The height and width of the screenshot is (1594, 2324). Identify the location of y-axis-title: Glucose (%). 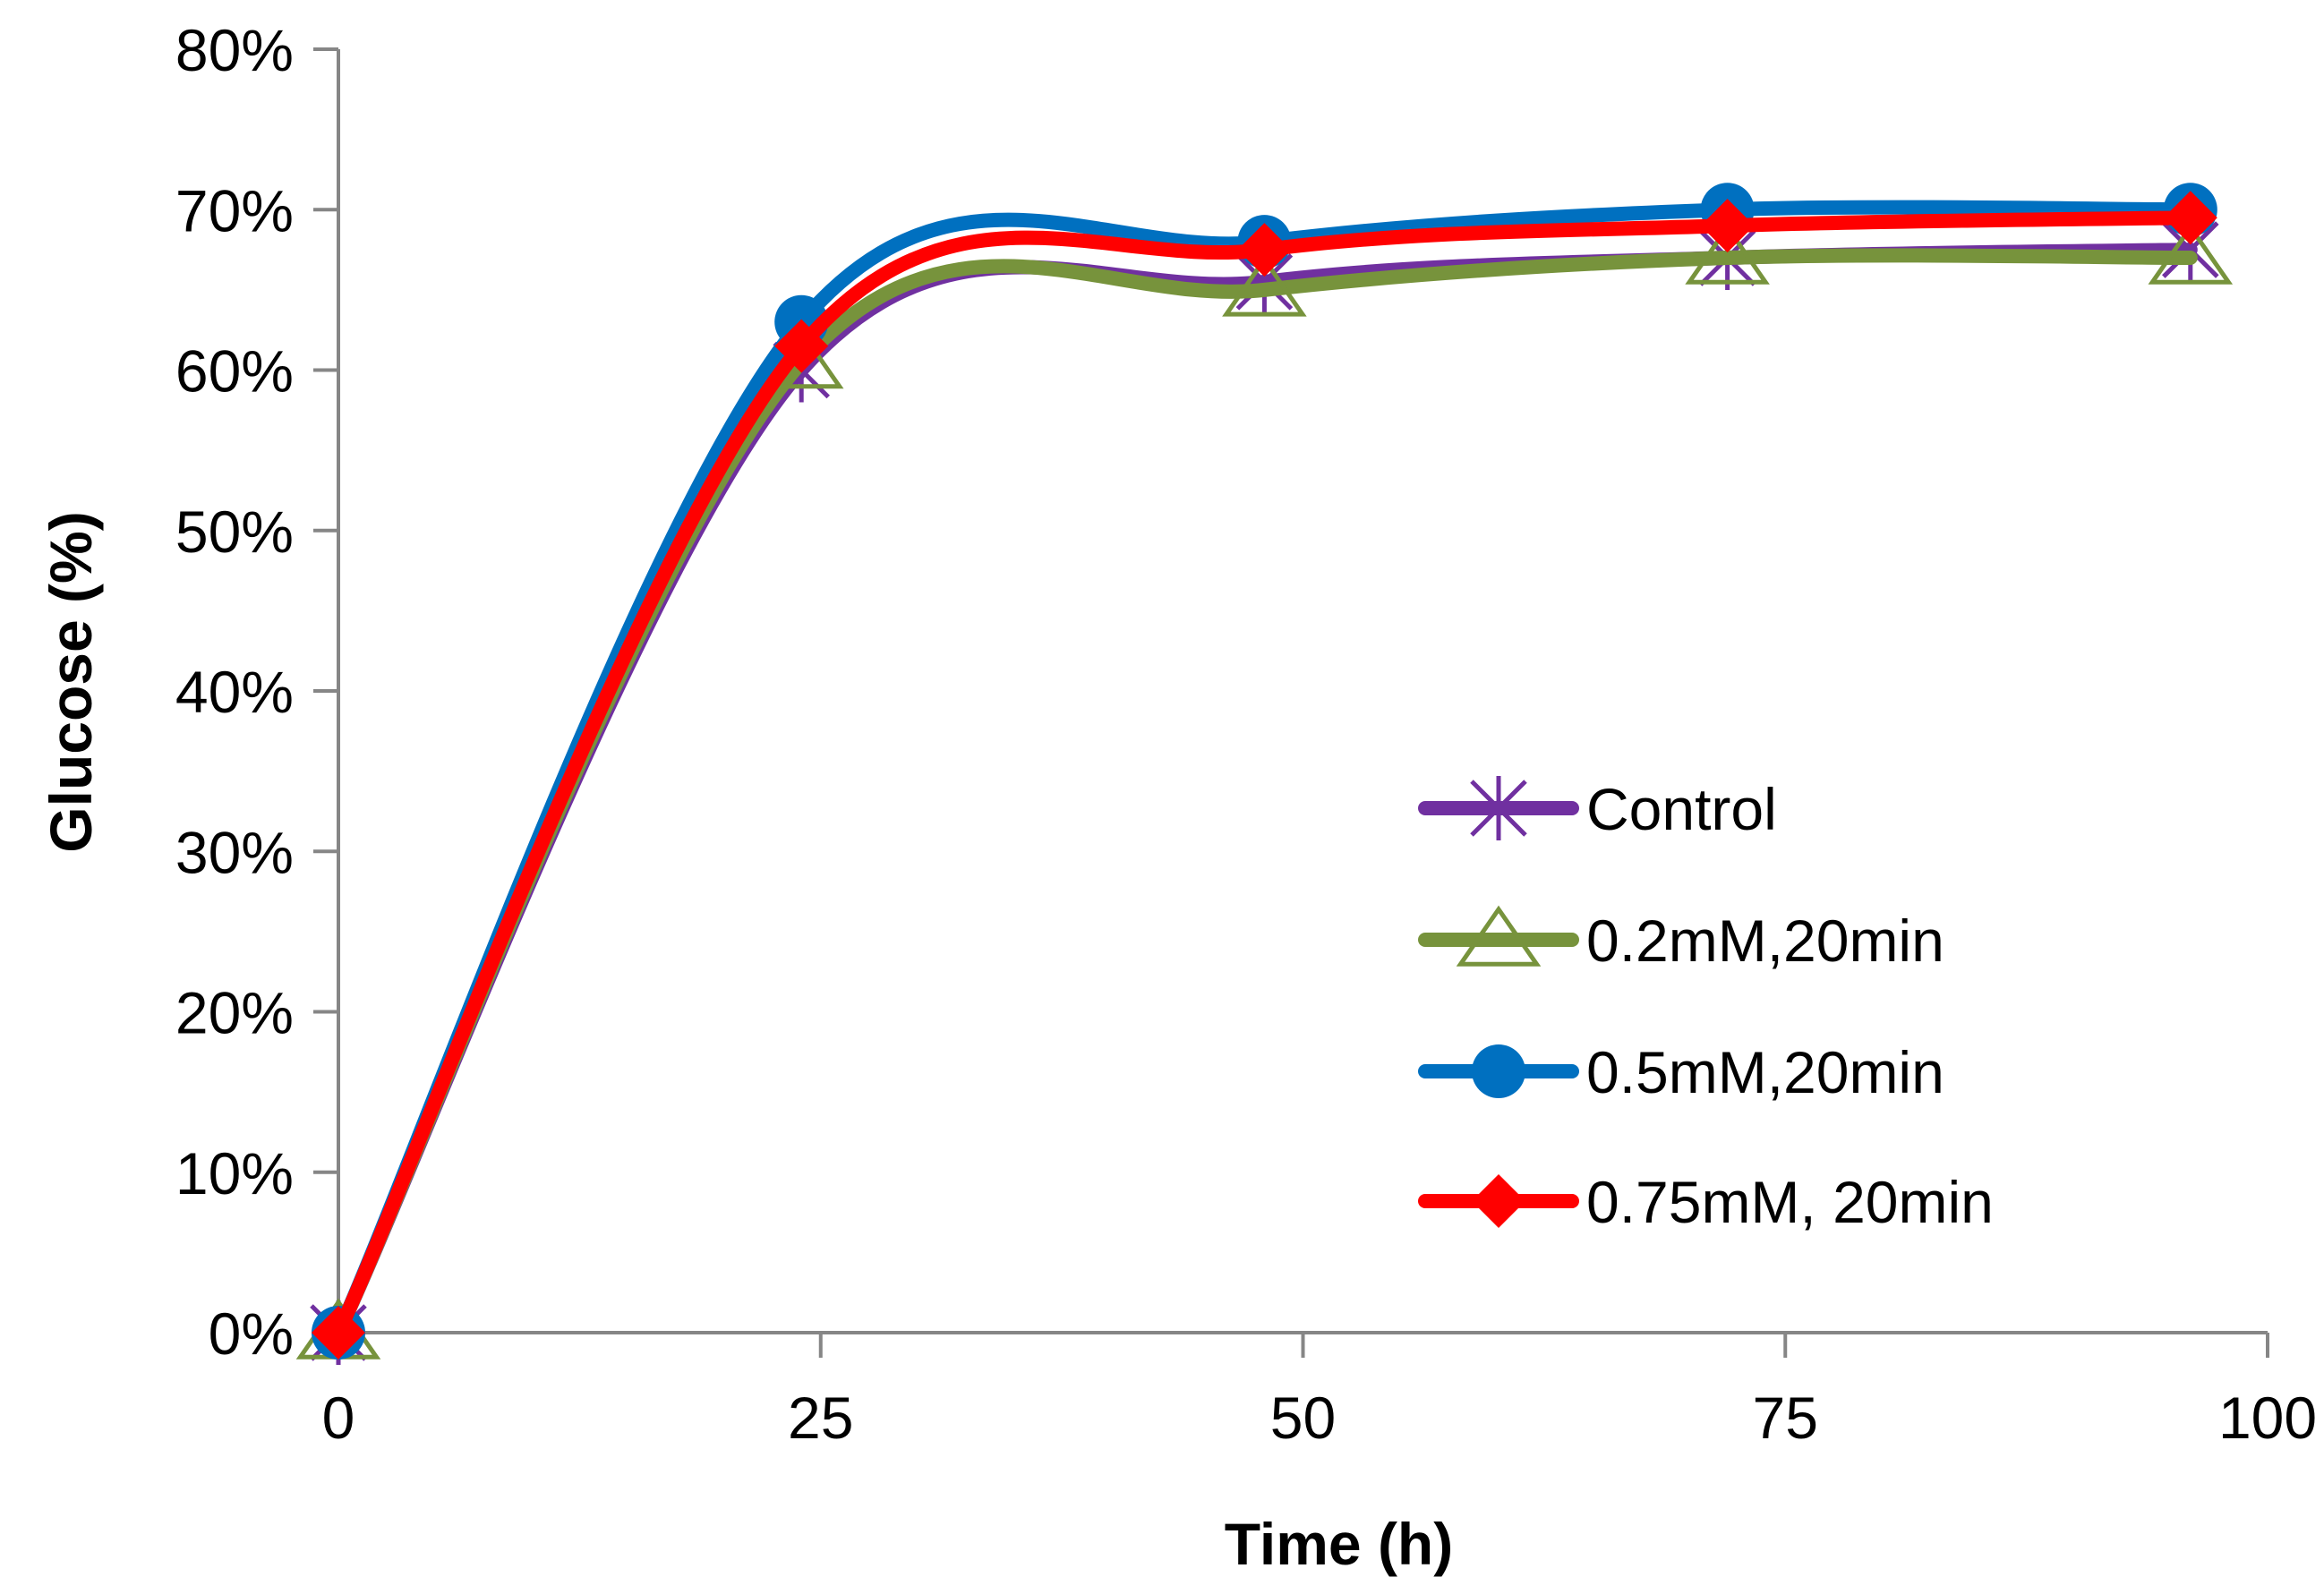
(71, 682).